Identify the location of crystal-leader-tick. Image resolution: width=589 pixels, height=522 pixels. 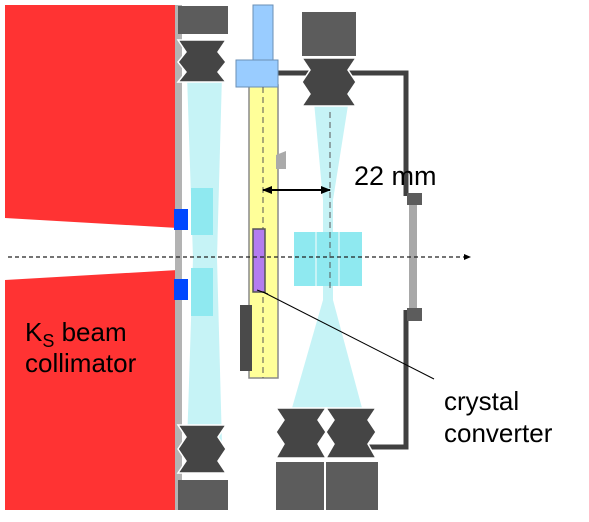
(262, 292).